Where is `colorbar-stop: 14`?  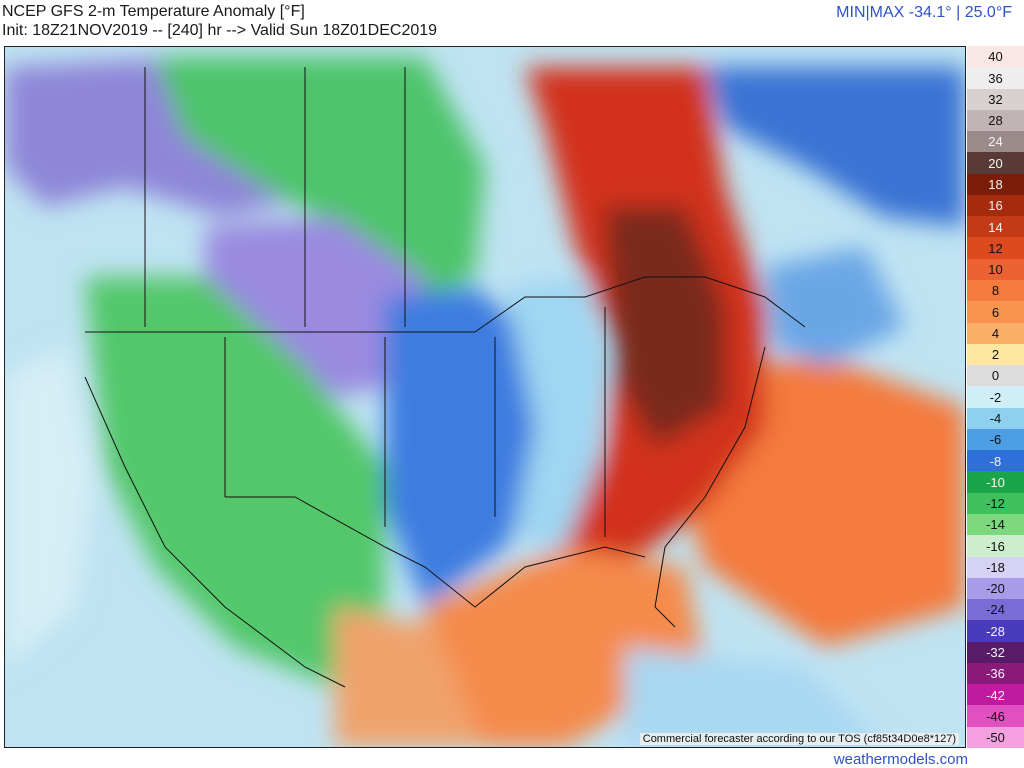
colorbar-stop: 14 is located at coordinates (995, 227).